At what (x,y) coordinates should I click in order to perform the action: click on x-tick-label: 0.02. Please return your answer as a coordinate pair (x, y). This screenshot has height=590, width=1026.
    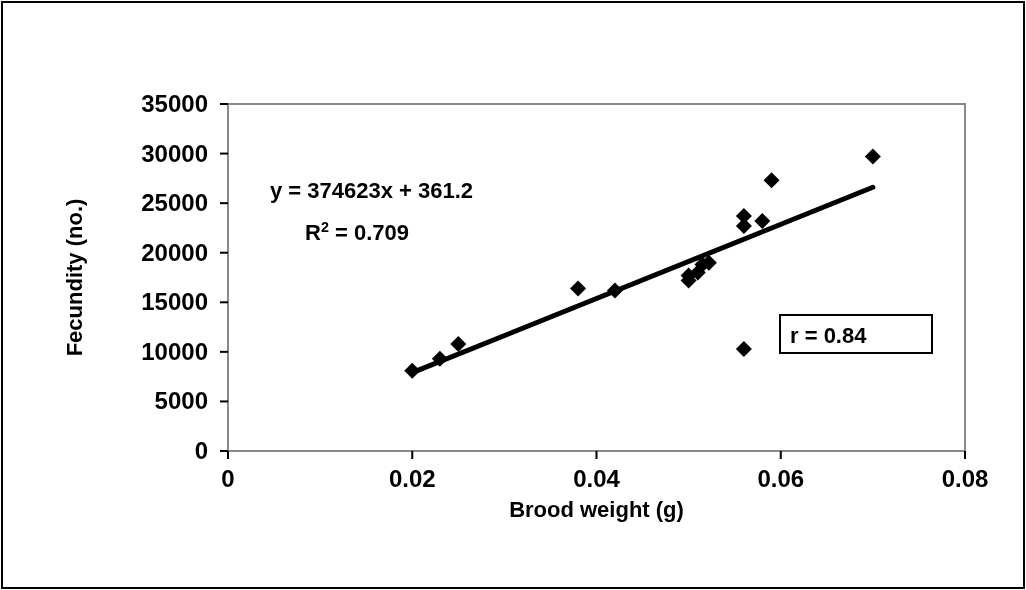
    Looking at the image, I should click on (412, 478).